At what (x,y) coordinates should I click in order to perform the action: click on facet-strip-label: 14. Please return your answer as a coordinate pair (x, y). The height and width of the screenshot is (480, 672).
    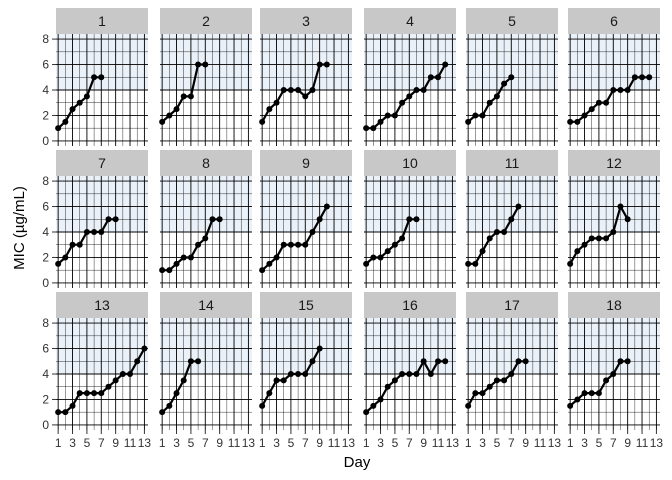
    Looking at the image, I should click on (206, 305).